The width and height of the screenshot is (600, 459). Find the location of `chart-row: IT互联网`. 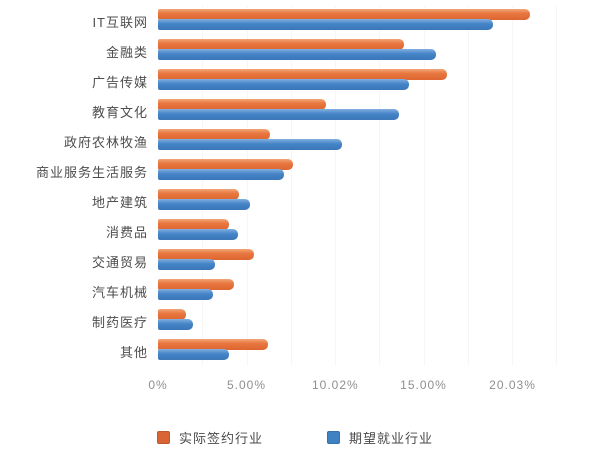

chart-row: IT互联网 is located at coordinates (300, 21).